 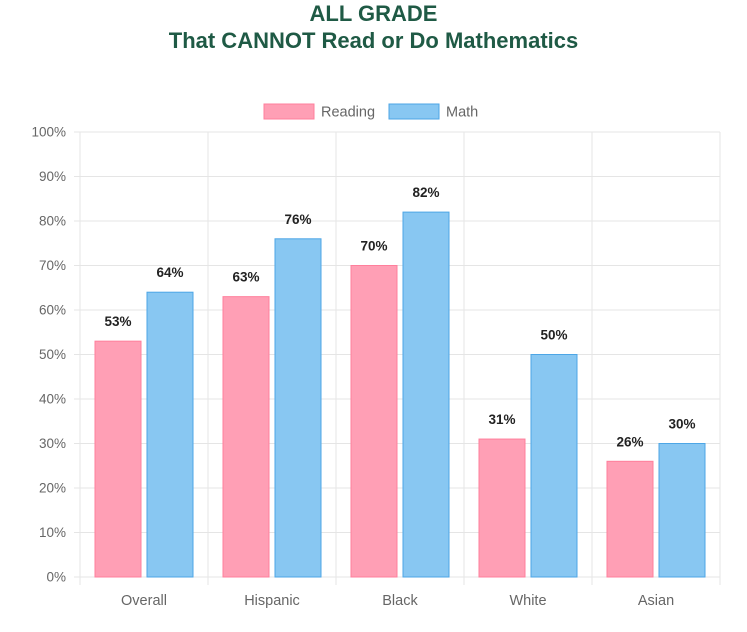 What do you see at coordinates (426, 394) in the screenshot?
I see `bar-math-black` at bounding box center [426, 394].